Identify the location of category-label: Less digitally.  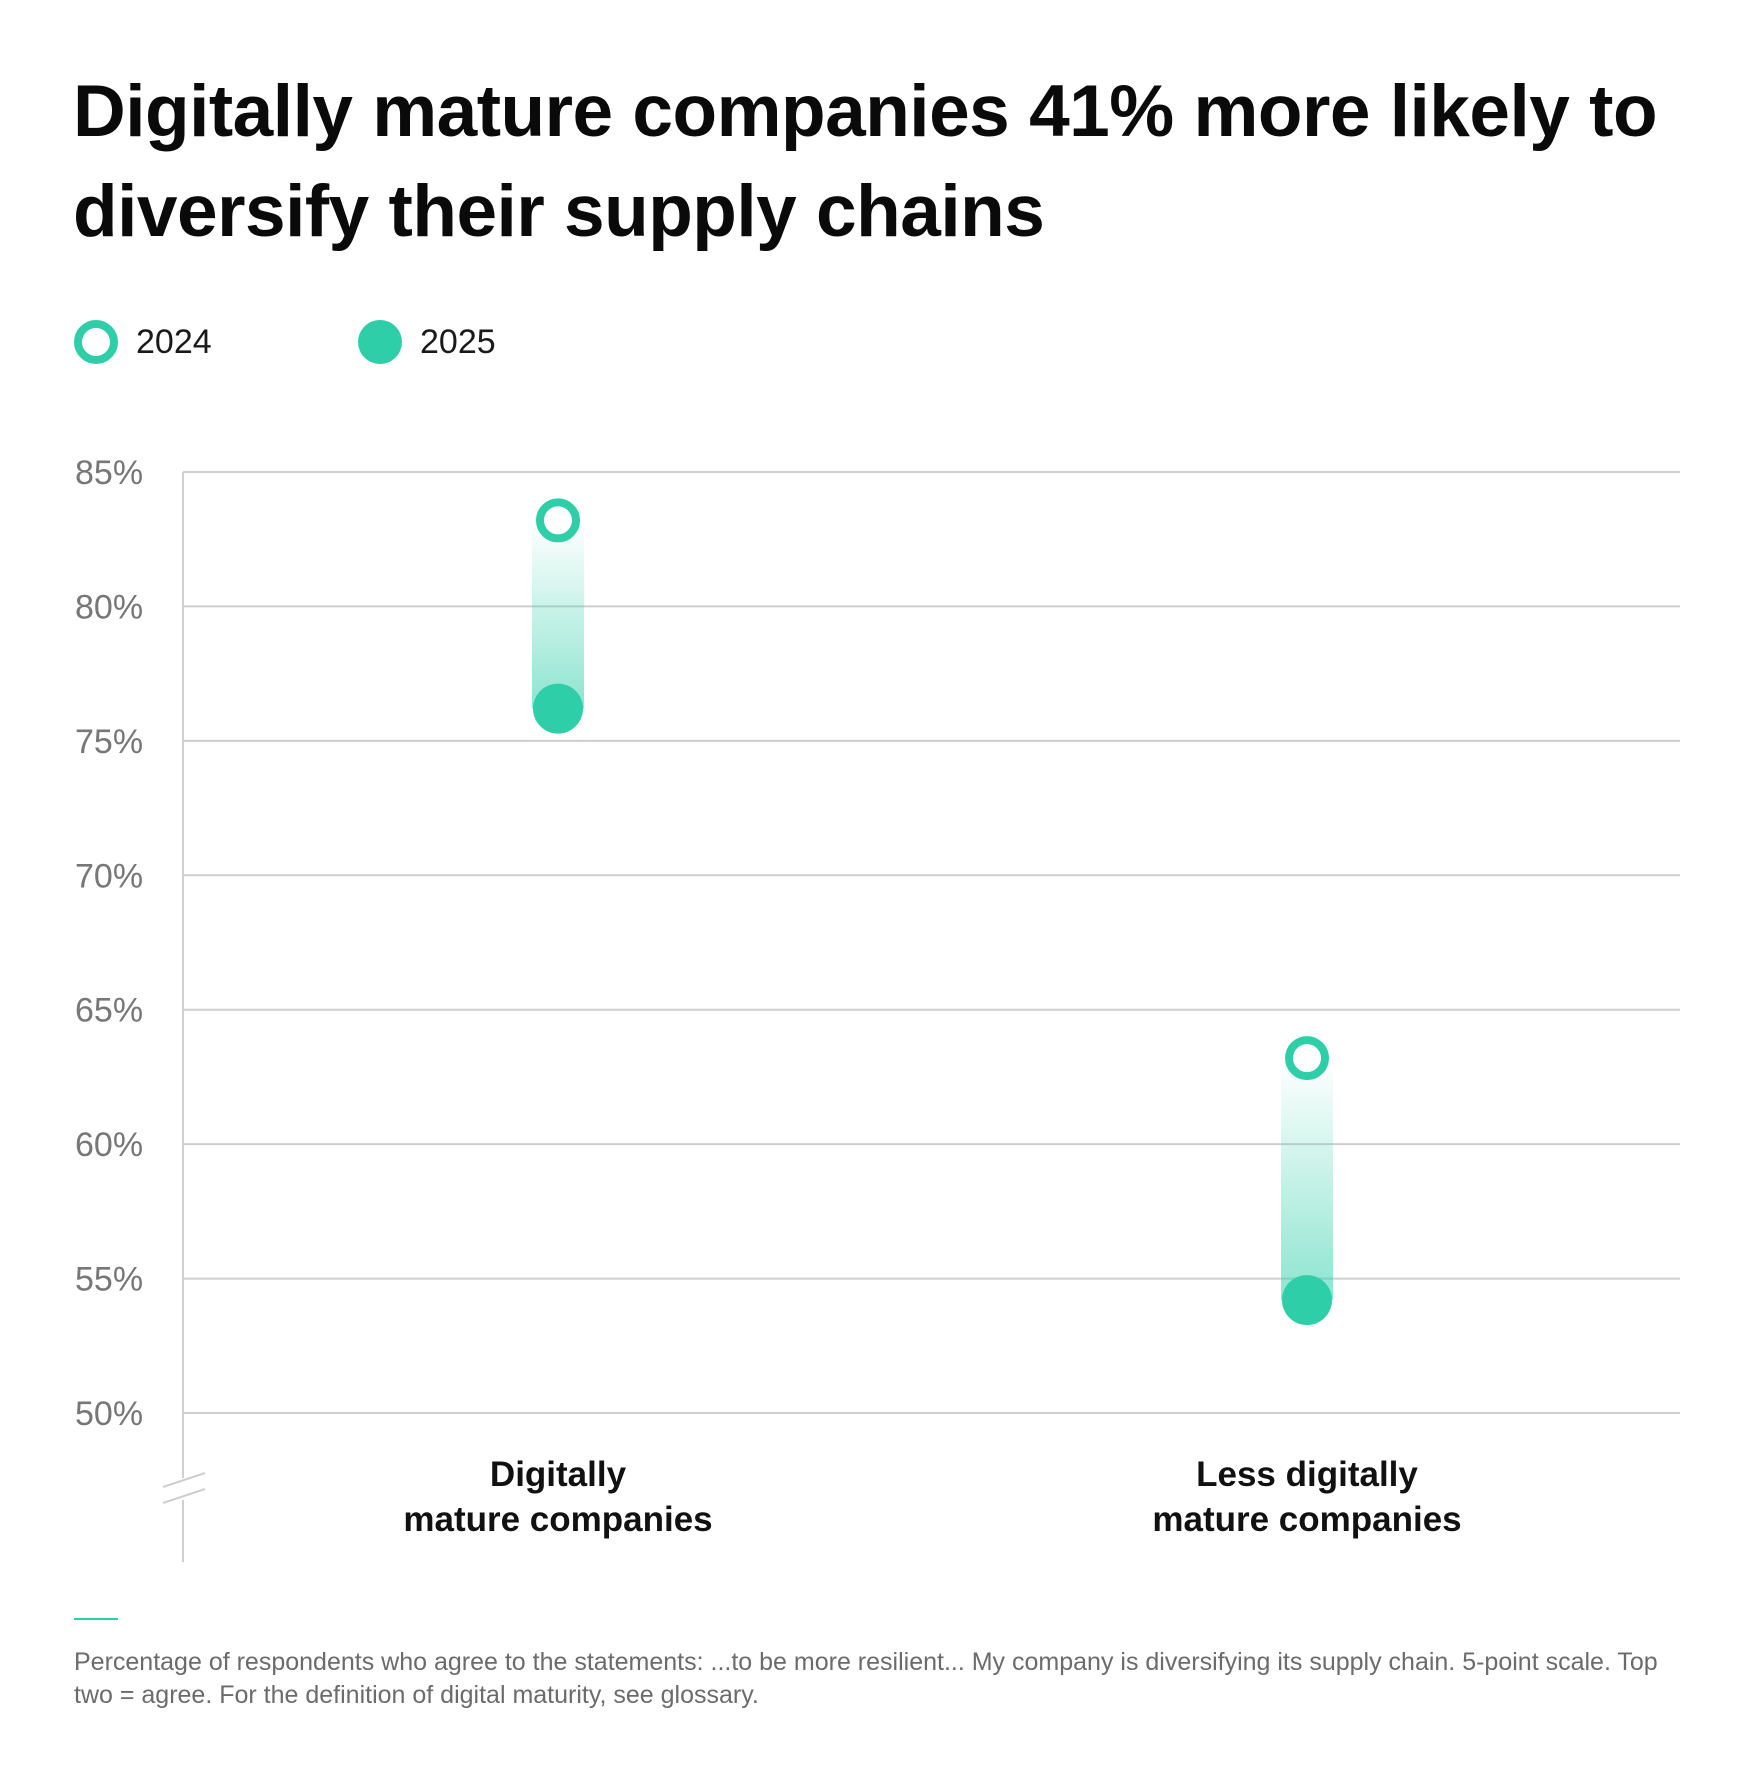
(1307, 1474).